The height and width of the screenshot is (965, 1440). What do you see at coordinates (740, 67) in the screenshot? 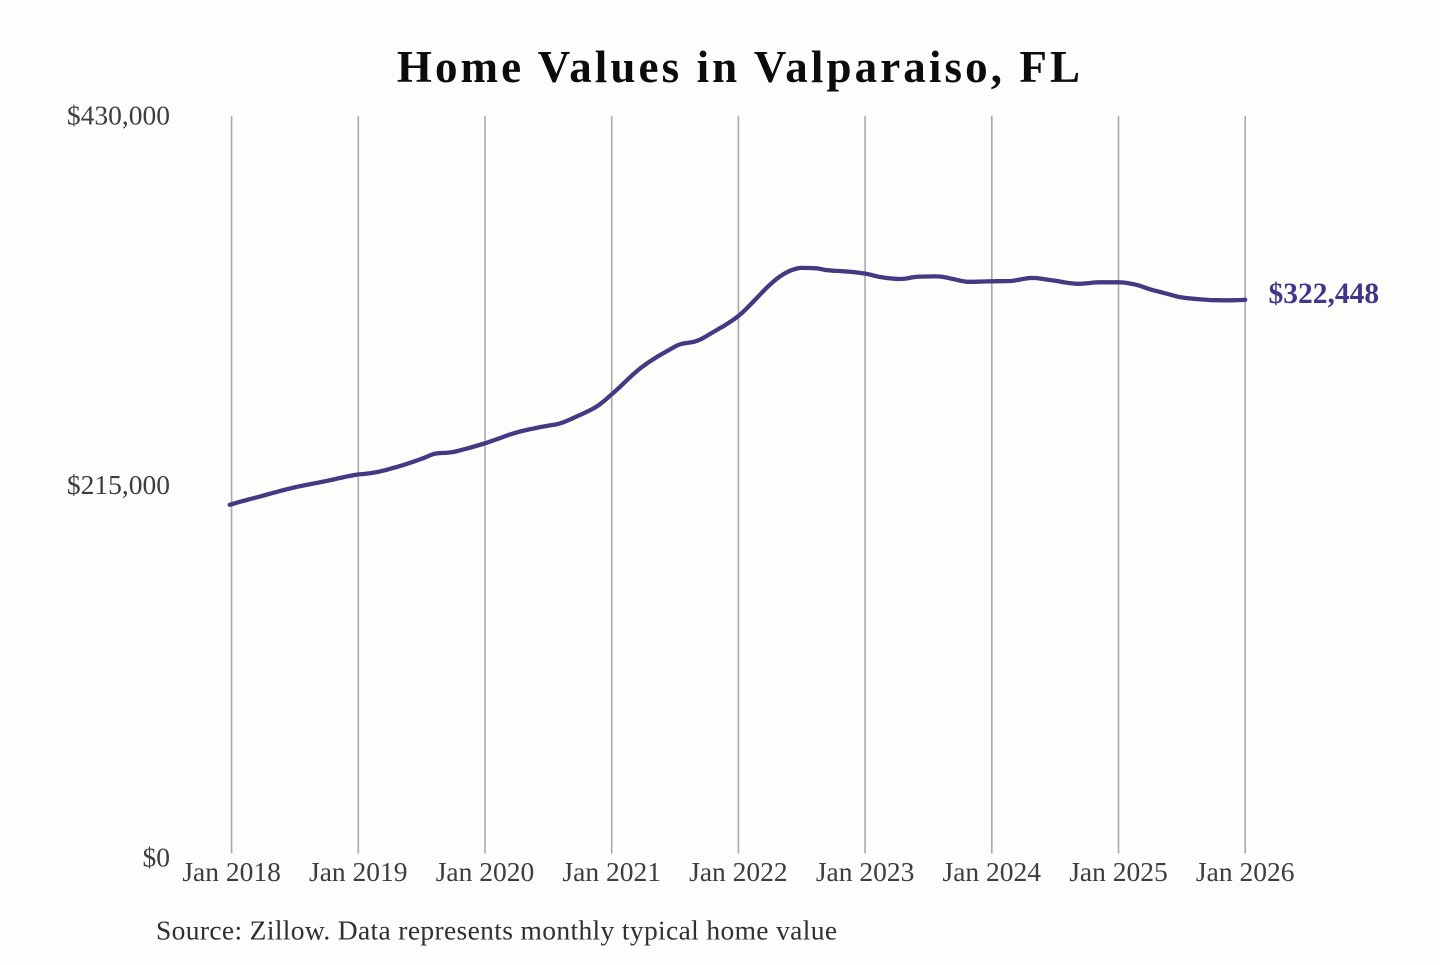
I see `svg-text: Home Values in Valparaiso, FL` at bounding box center [740, 67].